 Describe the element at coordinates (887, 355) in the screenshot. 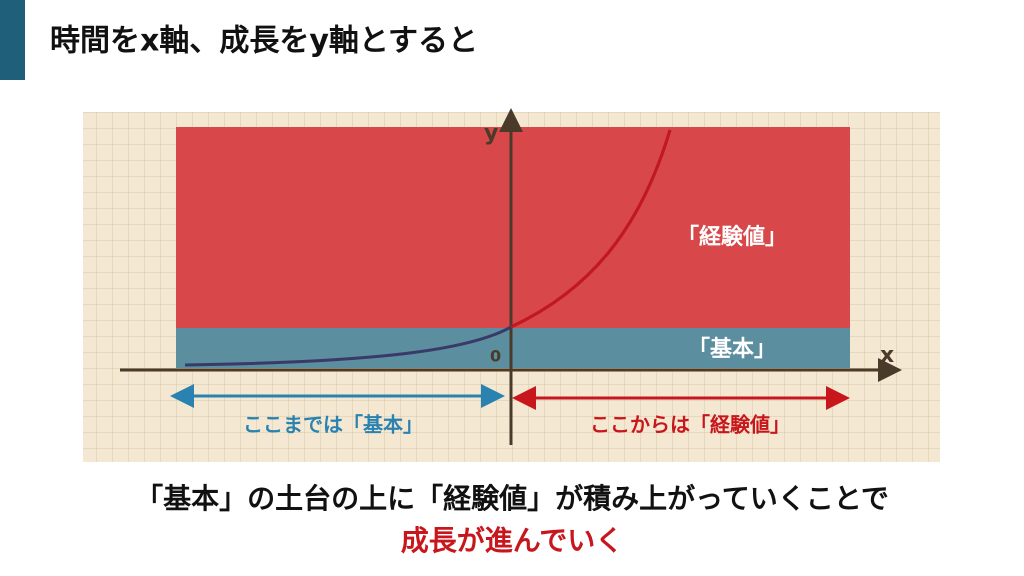

I see `x-axis-label: x` at that location.